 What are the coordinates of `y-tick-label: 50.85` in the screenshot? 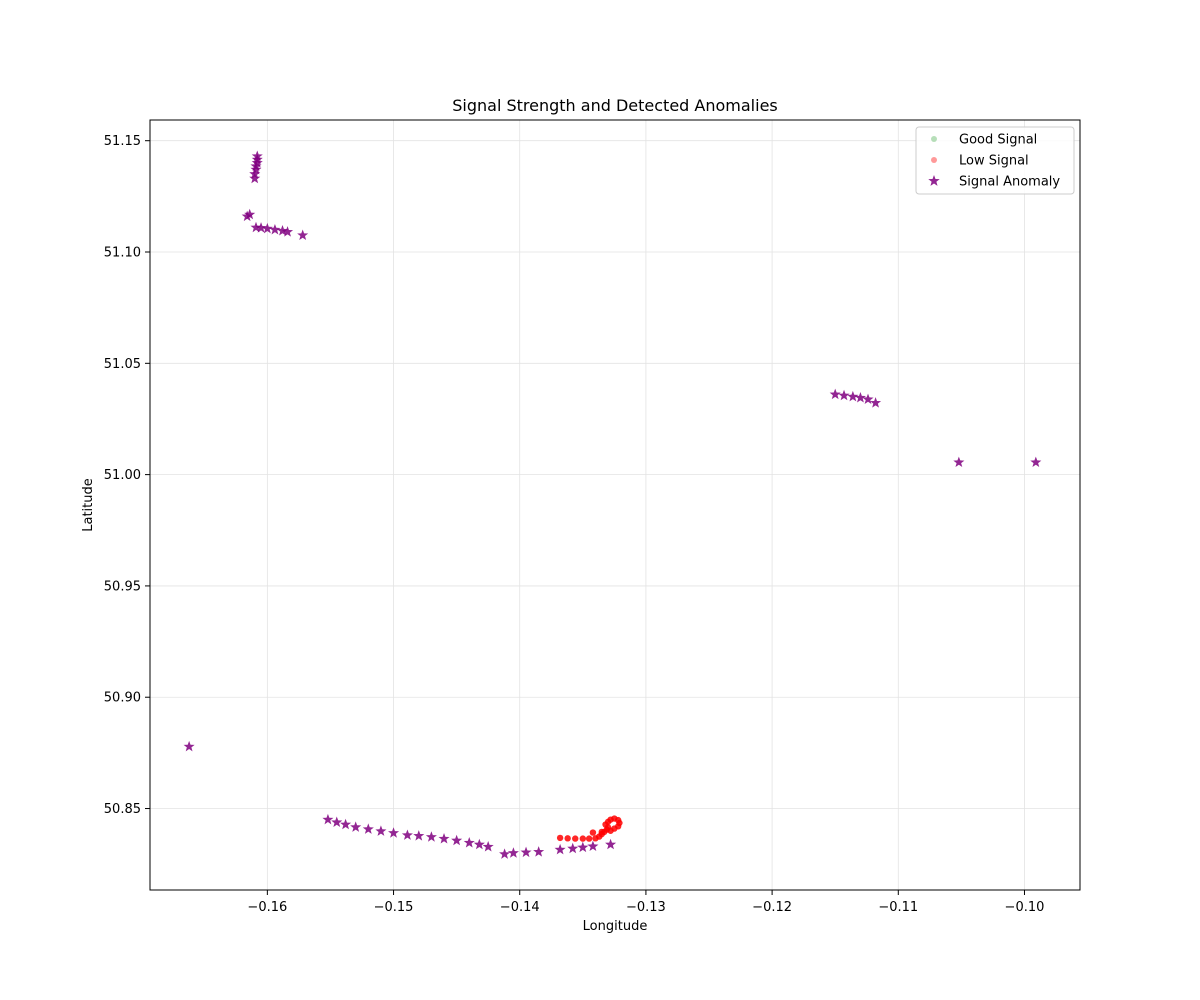 It's located at (122, 809).